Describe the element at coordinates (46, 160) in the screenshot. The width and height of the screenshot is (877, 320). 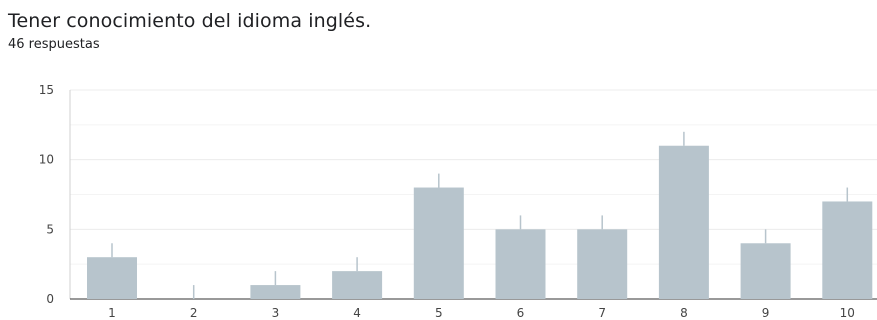
I see `y-tick-label: 10` at that location.